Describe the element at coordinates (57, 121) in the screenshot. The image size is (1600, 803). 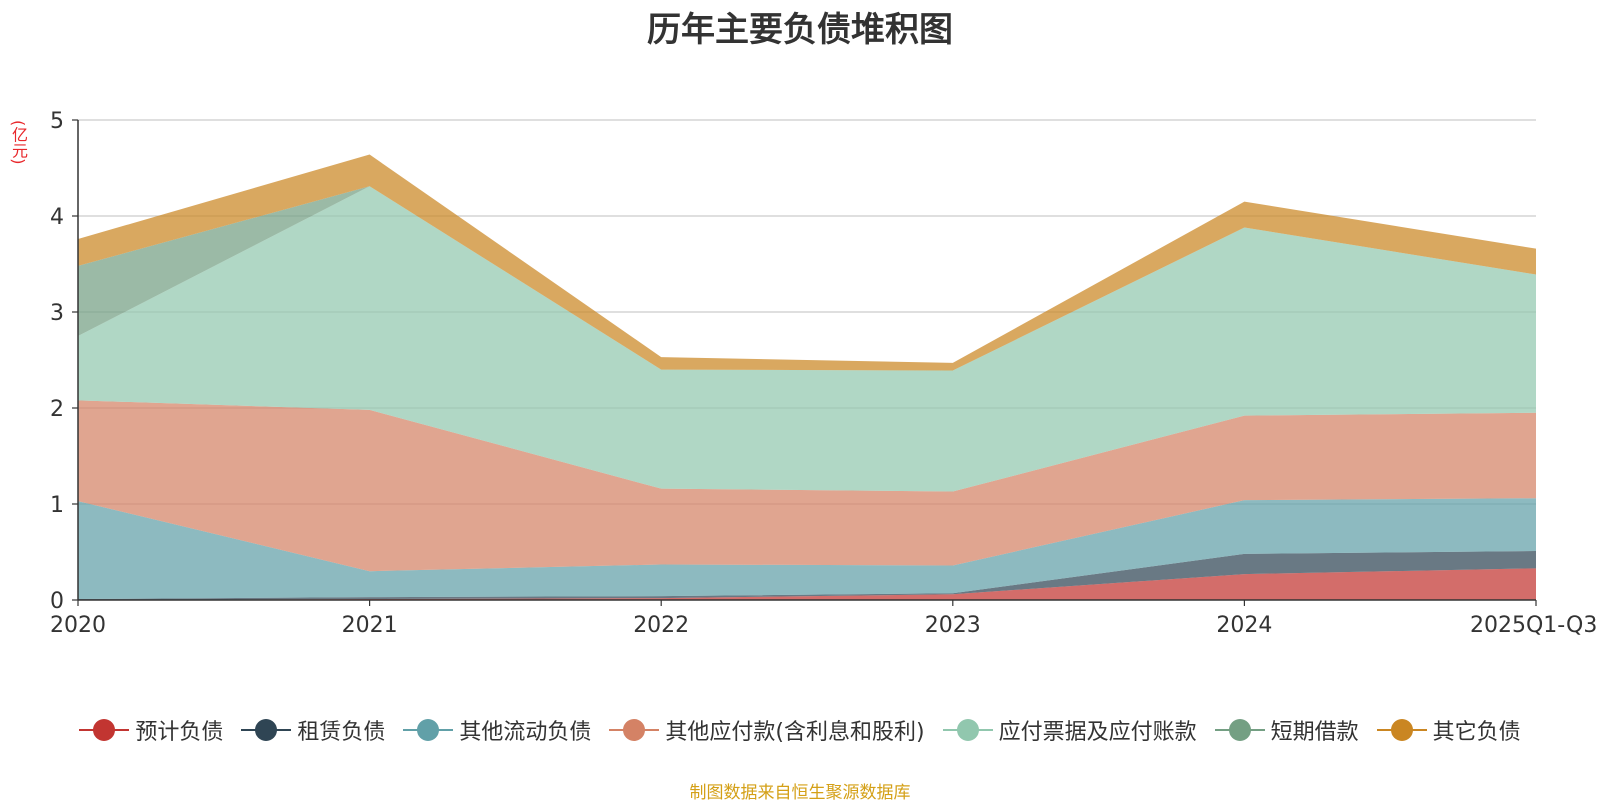
I see `y-tick-label: 5` at that location.